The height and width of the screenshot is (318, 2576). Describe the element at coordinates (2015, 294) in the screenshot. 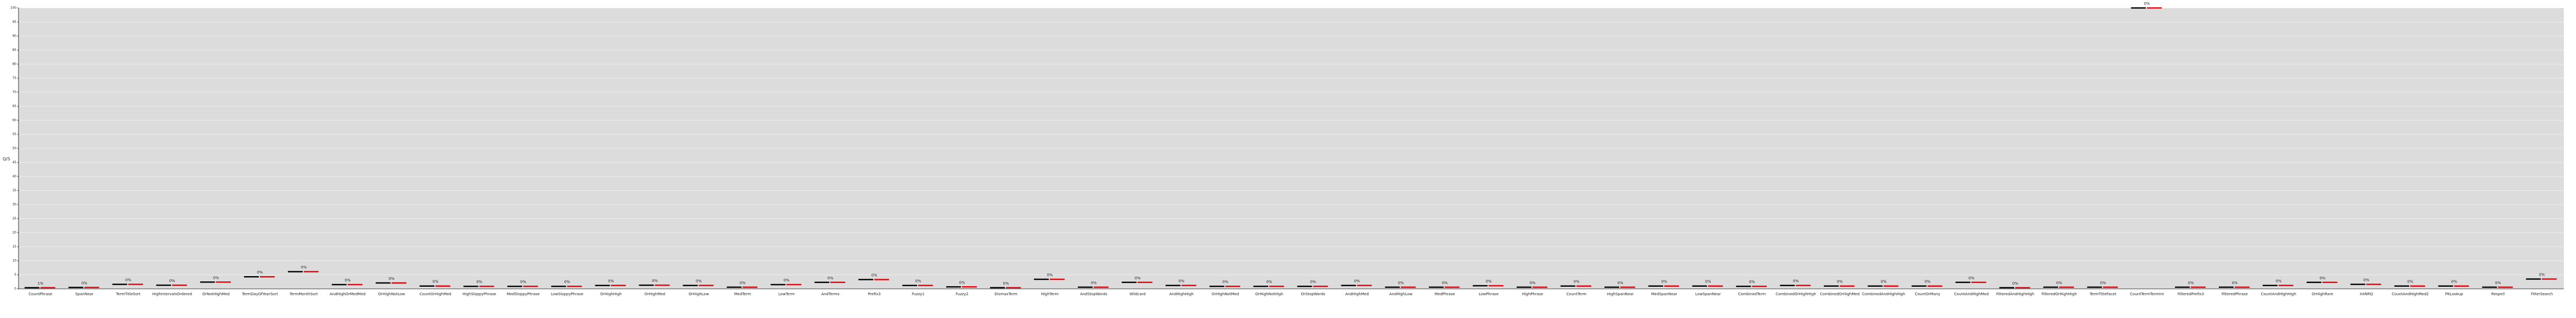

I see `x-tick-label: FilteredAndHighHigh` at that location.